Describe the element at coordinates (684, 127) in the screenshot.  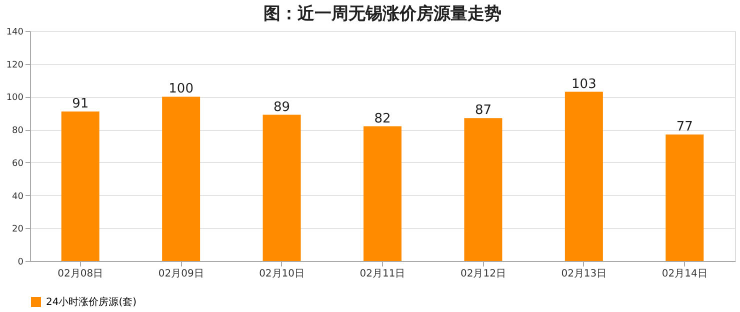
I see `data-label: 77` at that location.